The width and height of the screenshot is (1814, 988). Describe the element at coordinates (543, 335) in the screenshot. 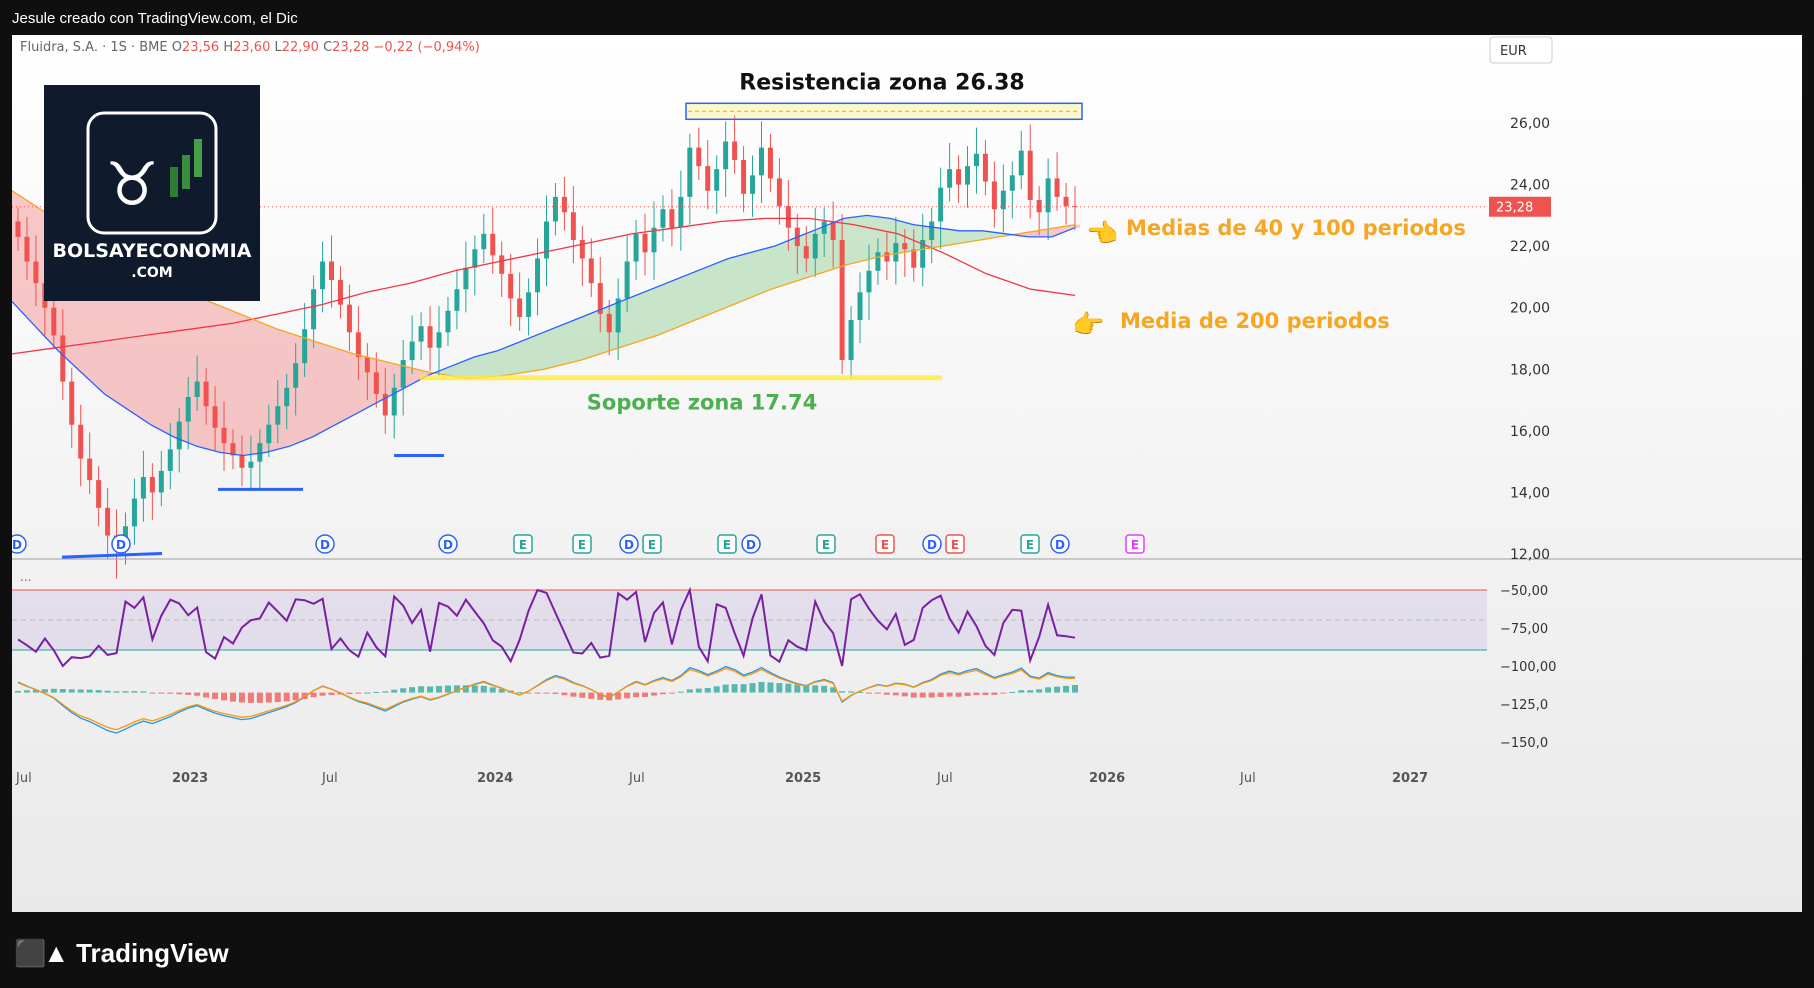

I see `ma40-line` at that location.